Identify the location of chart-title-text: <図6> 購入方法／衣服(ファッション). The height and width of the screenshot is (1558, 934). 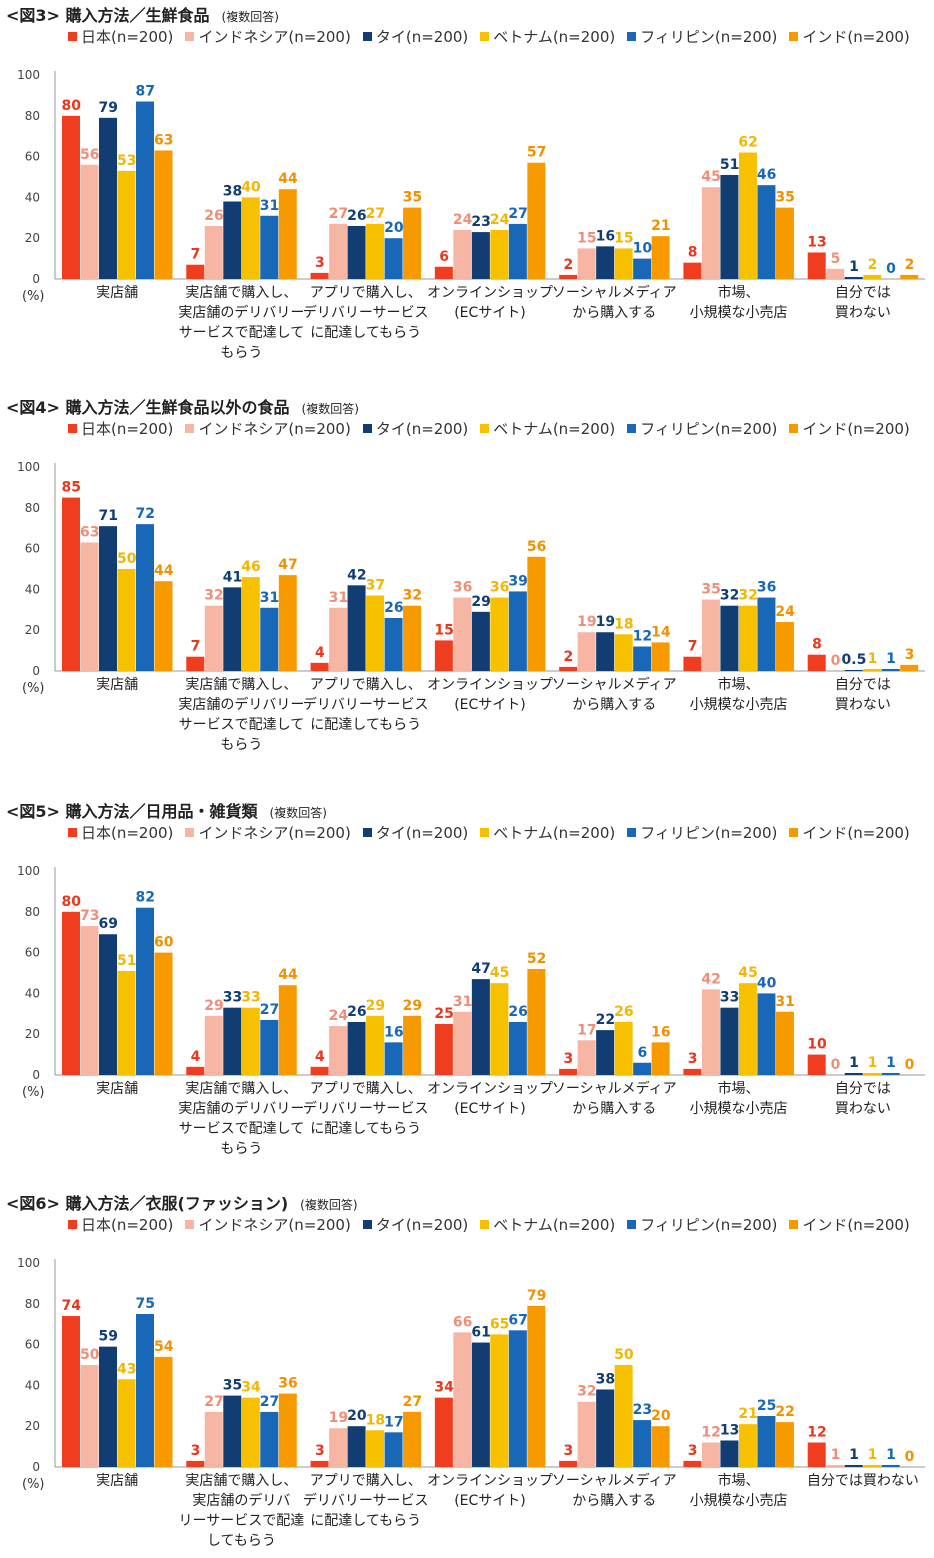
(147, 1203).